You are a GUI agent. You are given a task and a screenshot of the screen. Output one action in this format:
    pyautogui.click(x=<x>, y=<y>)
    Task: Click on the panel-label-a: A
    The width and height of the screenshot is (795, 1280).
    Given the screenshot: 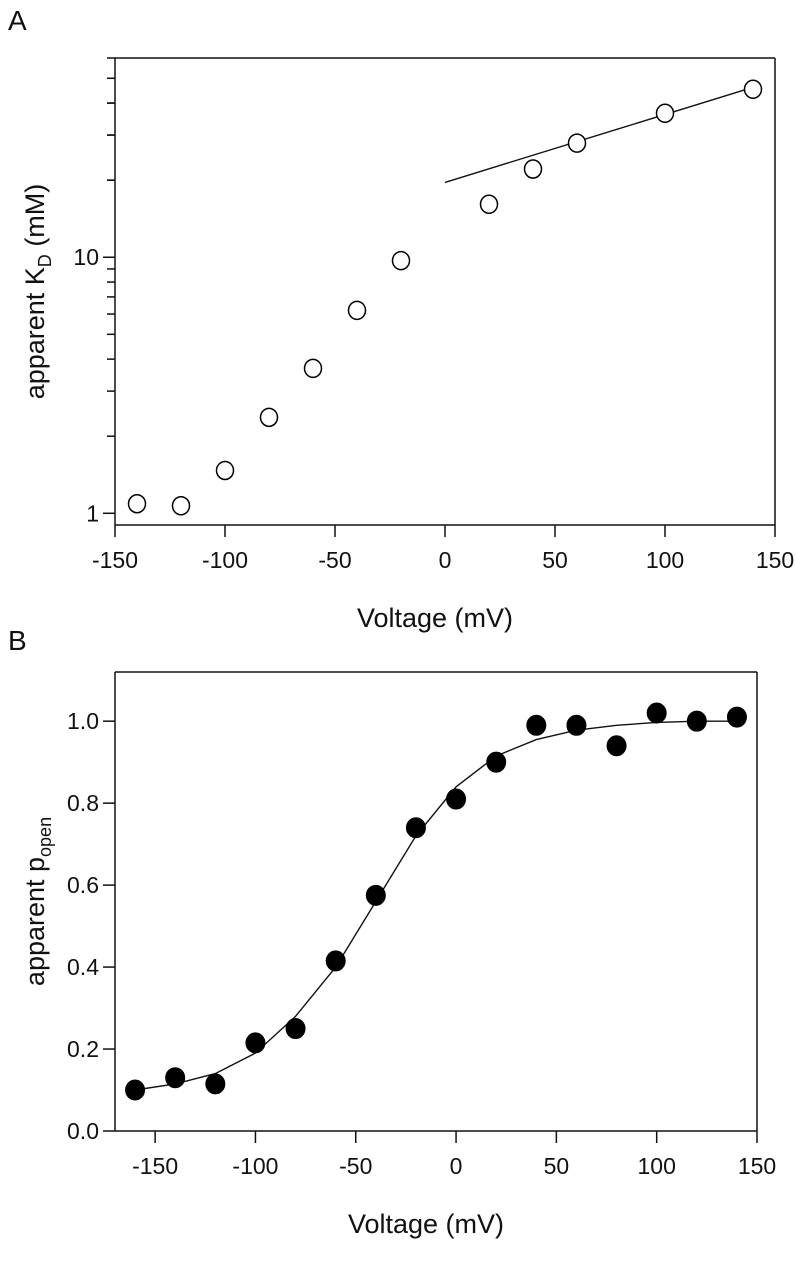 What is the action you would take?
    pyautogui.click(x=17, y=20)
    